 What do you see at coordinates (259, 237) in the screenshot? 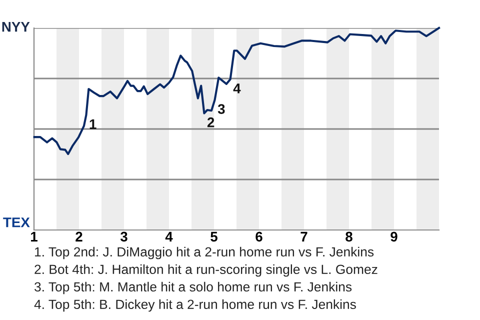
I see `x-tick-label: 6` at bounding box center [259, 237].